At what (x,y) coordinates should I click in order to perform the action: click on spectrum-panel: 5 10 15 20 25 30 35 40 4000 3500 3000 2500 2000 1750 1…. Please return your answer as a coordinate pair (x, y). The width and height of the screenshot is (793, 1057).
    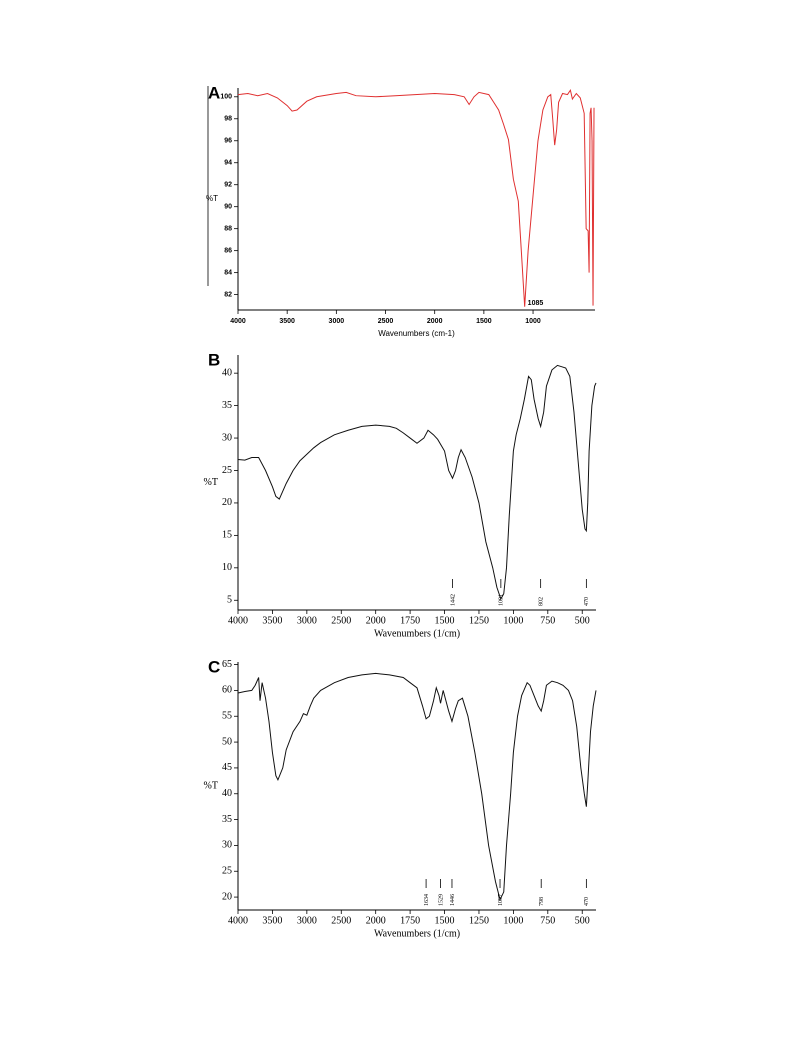
    Looking at the image, I should click on (400, 494).